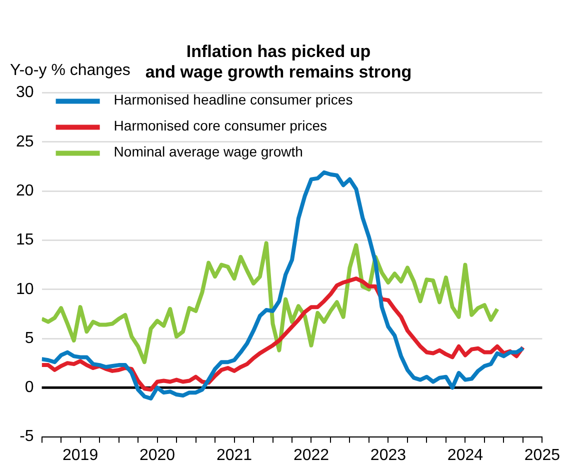 The height and width of the screenshot is (476, 571). What do you see at coordinates (25, 93) in the screenshot?
I see `y-tick-label: 30` at bounding box center [25, 93].